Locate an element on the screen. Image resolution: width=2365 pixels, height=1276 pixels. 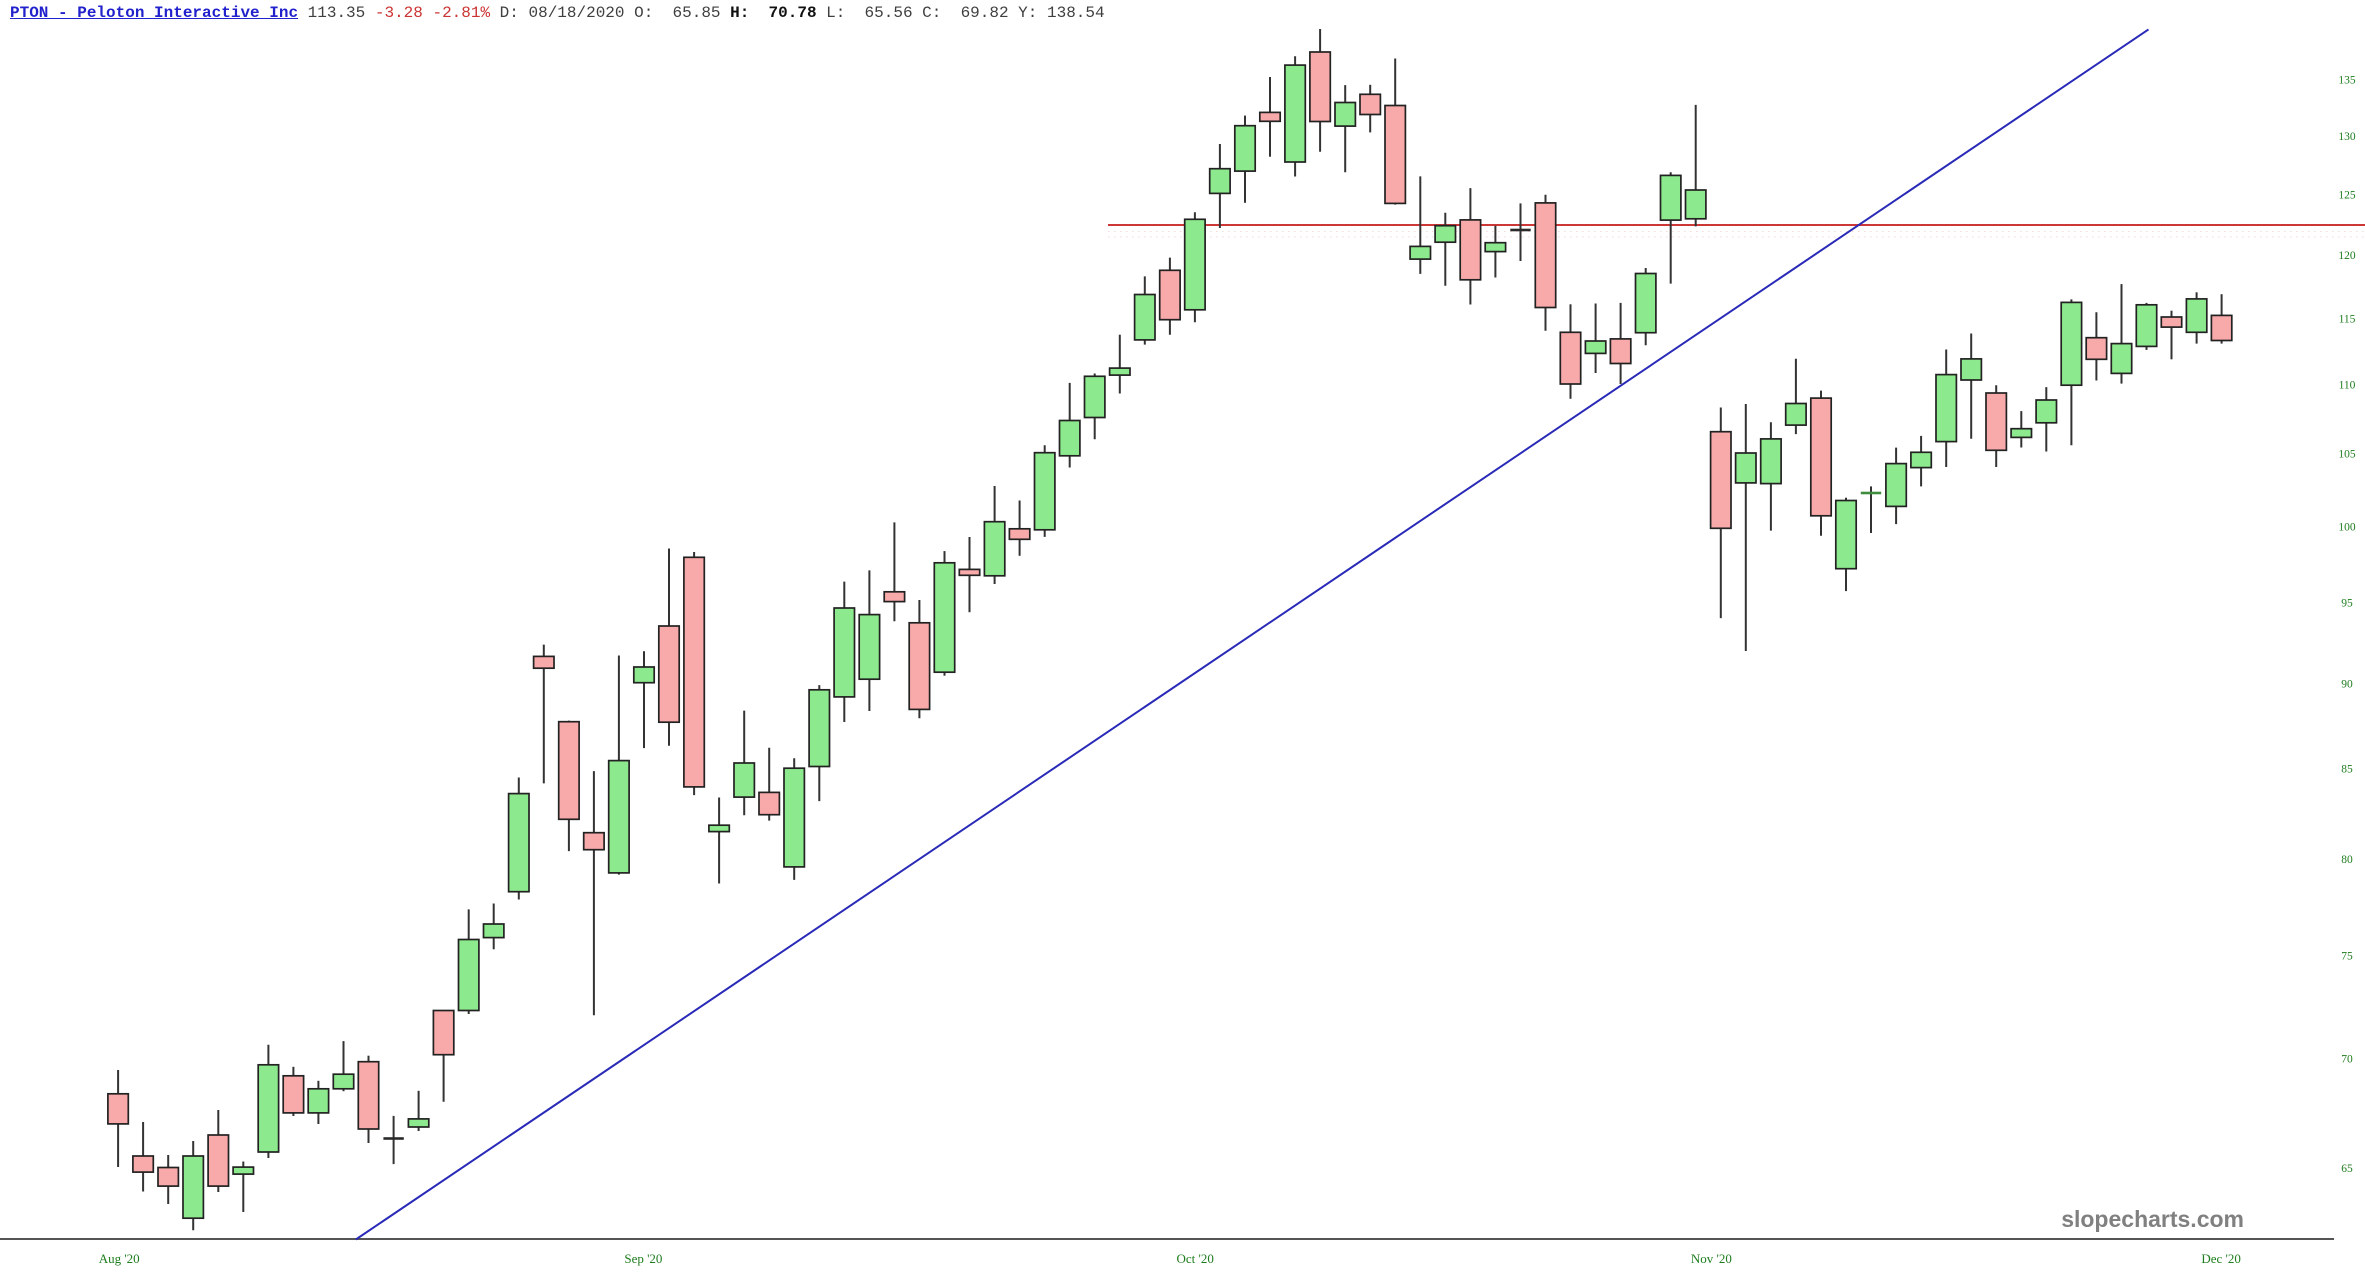
svg-text: 70 is located at coordinates (2347, 1059).